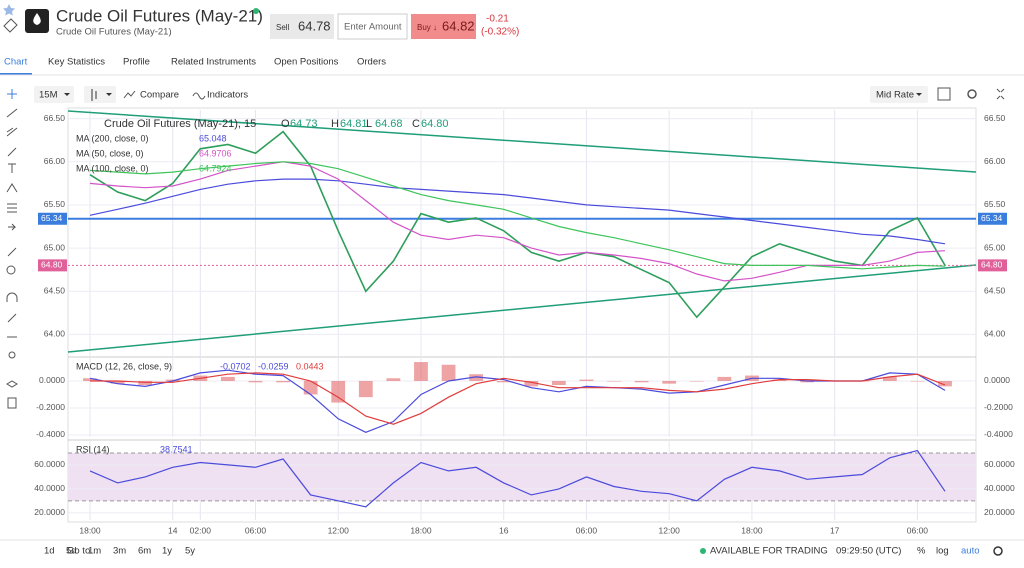 Image resolution: width=1024 pixels, height=568 pixels. Describe the element at coordinates (995, 161) in the screenshot. I see `y-tick-label-right: 66.00` at that location.